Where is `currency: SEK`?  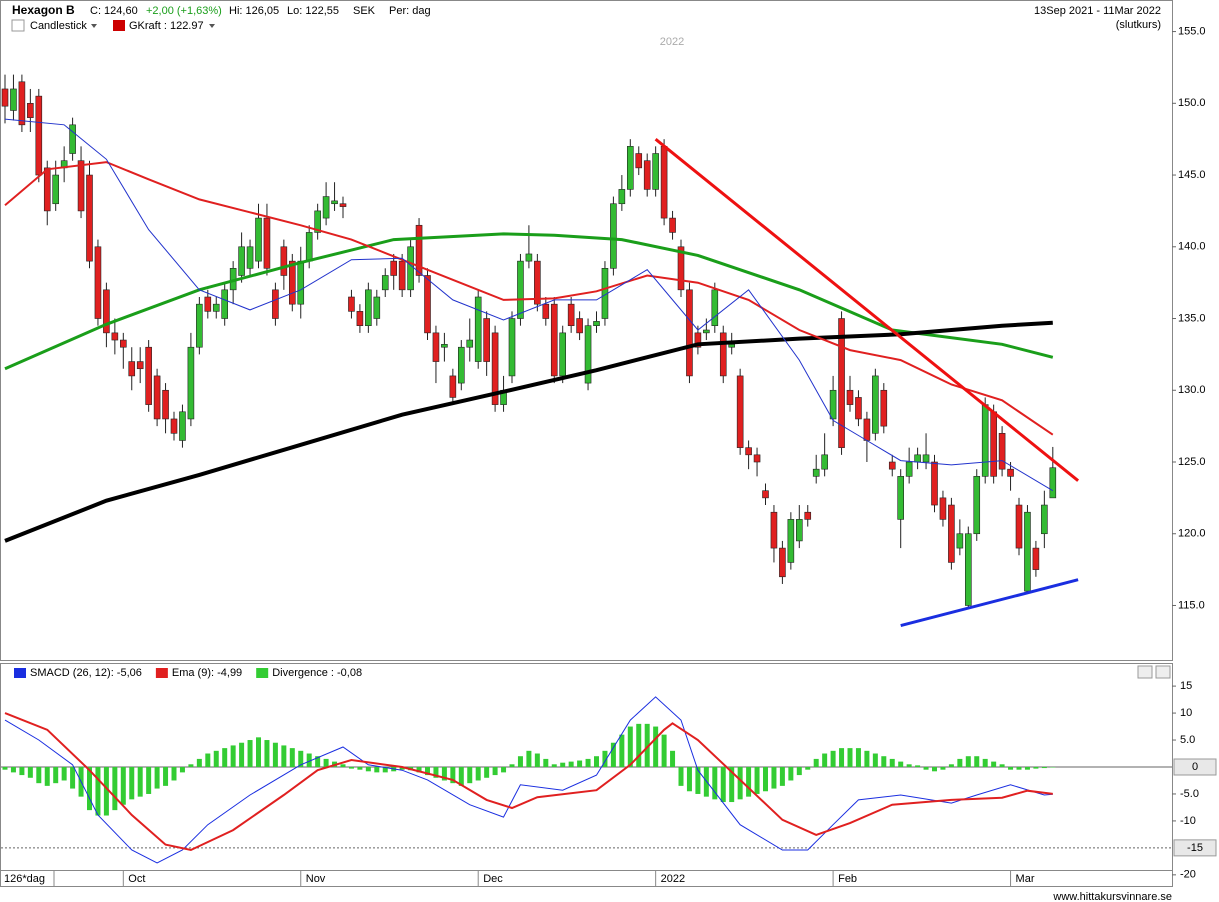 currency: SEK is located at coordinates (364, 11).